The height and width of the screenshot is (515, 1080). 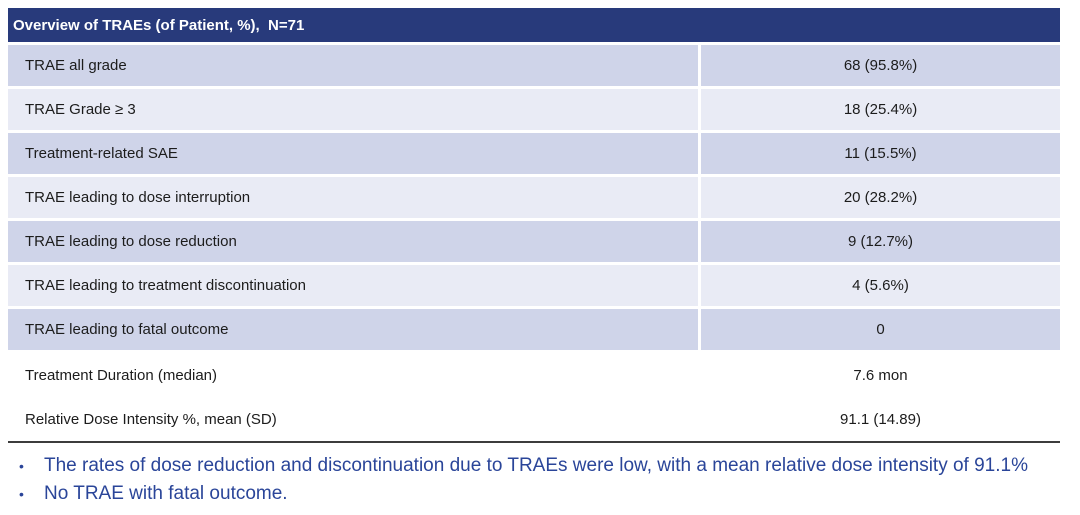 I want to click on table-row: Treatment-related SAE 11 (15.5%), so click(x=534, y=153).